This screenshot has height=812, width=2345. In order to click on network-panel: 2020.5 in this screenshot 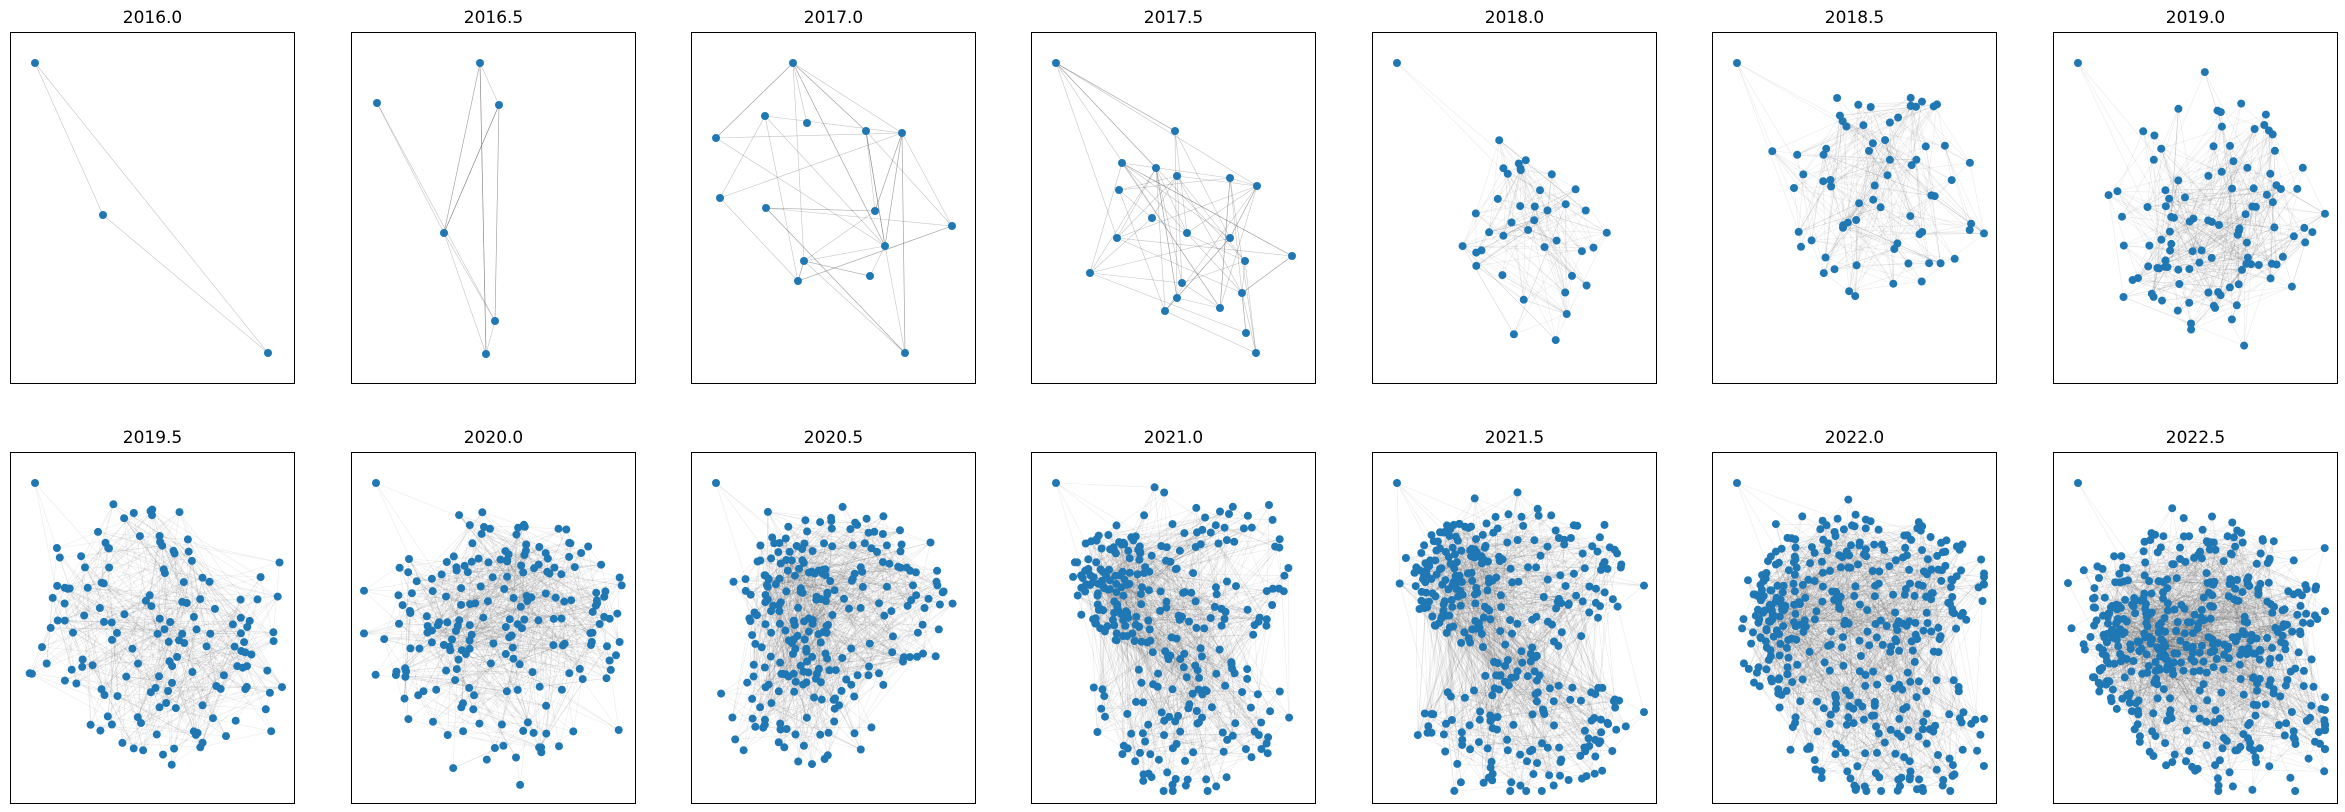, I will do `click(833, 616)`.